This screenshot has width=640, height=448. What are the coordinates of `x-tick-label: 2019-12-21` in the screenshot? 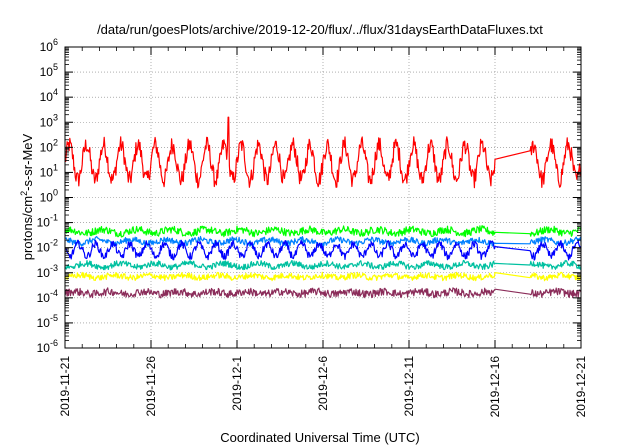 It's located at (581, 387).